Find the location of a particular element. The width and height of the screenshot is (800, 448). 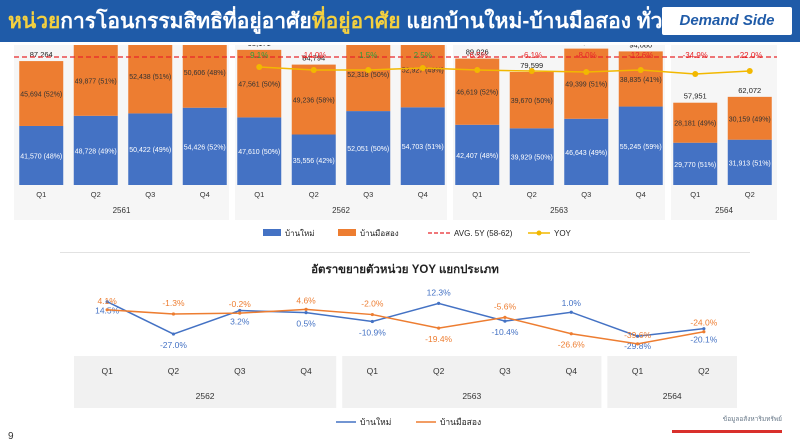

bar-new-home-label: 54,426 (52%) is located at coordinates (205, 147).